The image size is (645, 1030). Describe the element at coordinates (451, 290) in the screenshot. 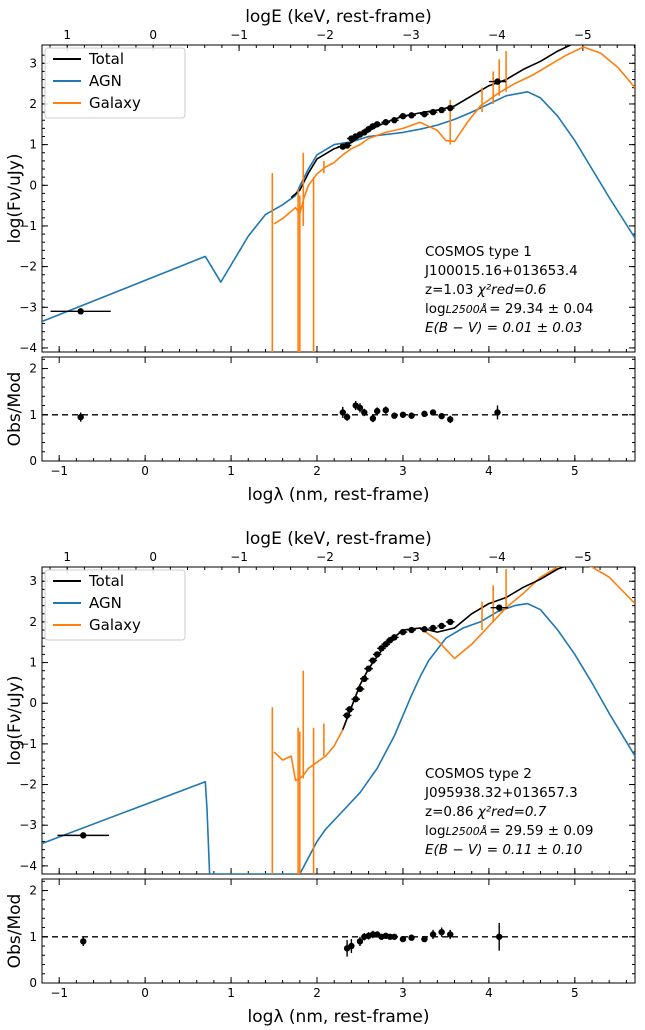

I see `annotation-z: z=1.03` at that location.